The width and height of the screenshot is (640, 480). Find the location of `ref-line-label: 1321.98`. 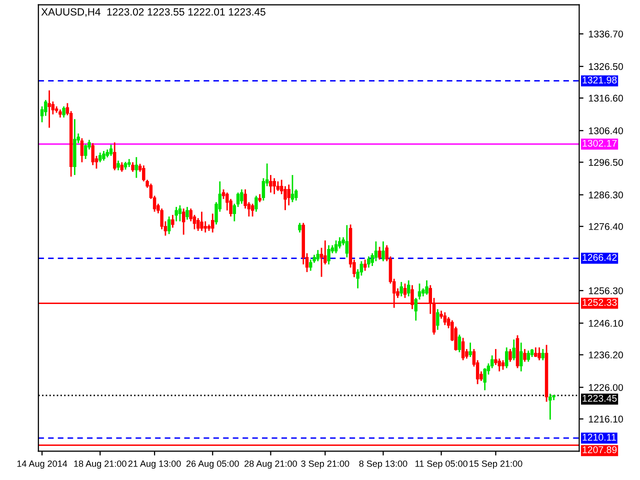

ref-line-label: 1321.98 is located at coordinates (599, 80).